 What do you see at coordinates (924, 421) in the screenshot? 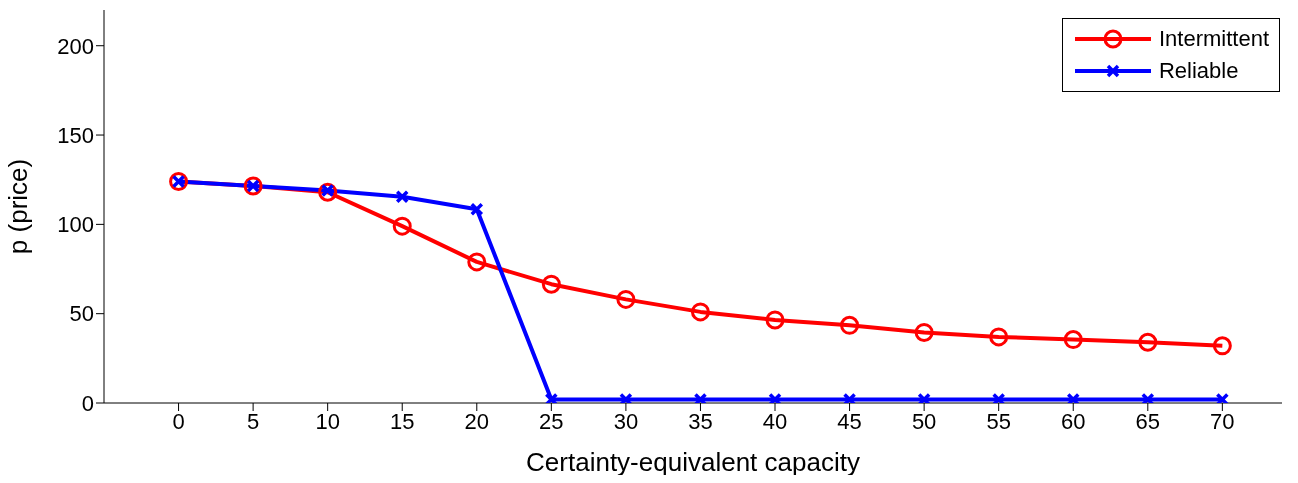
I see `x-tick-label: 50` at bounding box center [924, 421].